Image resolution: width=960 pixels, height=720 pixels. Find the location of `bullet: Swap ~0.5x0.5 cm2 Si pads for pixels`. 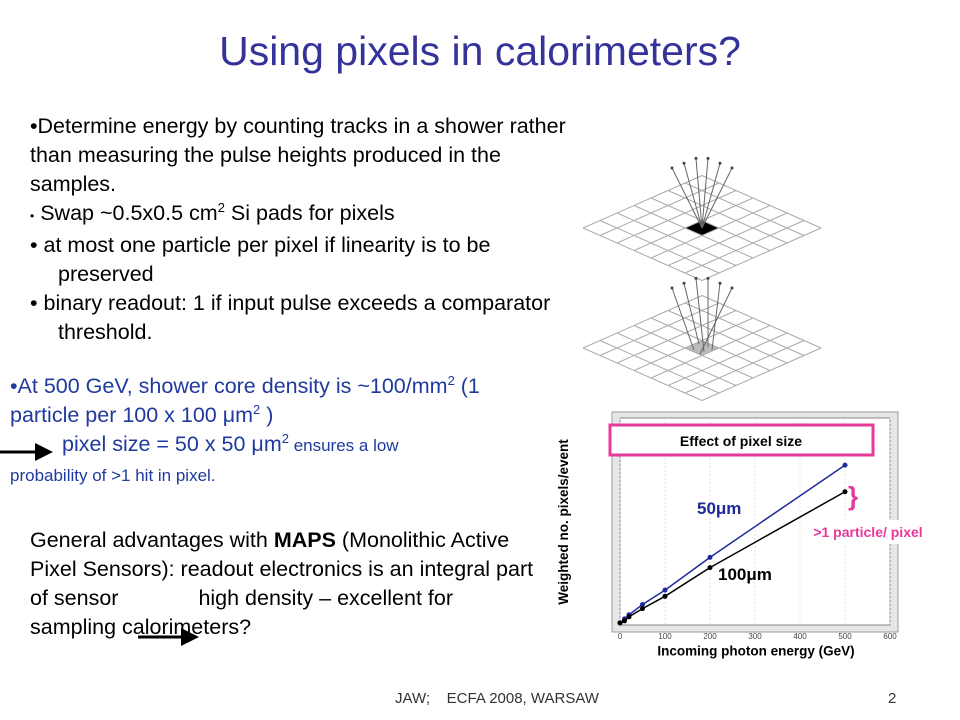

bullet: Swap ~0.5x0.5 cm2 Si pads for pixels is located at coordinates (304, 215).